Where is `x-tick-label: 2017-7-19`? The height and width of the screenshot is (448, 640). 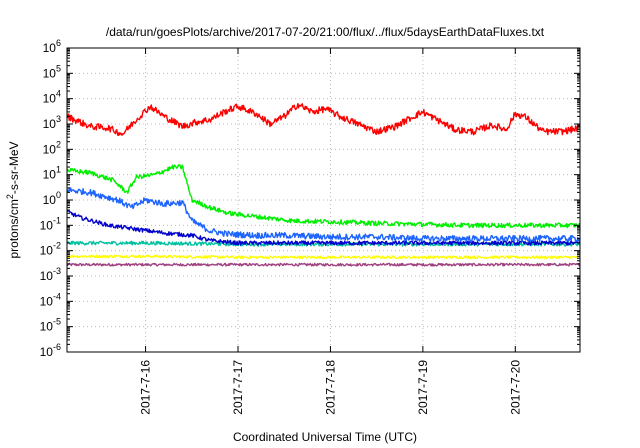 x-tick-label: 2017-7-19 is located at coordinates (423, 387).